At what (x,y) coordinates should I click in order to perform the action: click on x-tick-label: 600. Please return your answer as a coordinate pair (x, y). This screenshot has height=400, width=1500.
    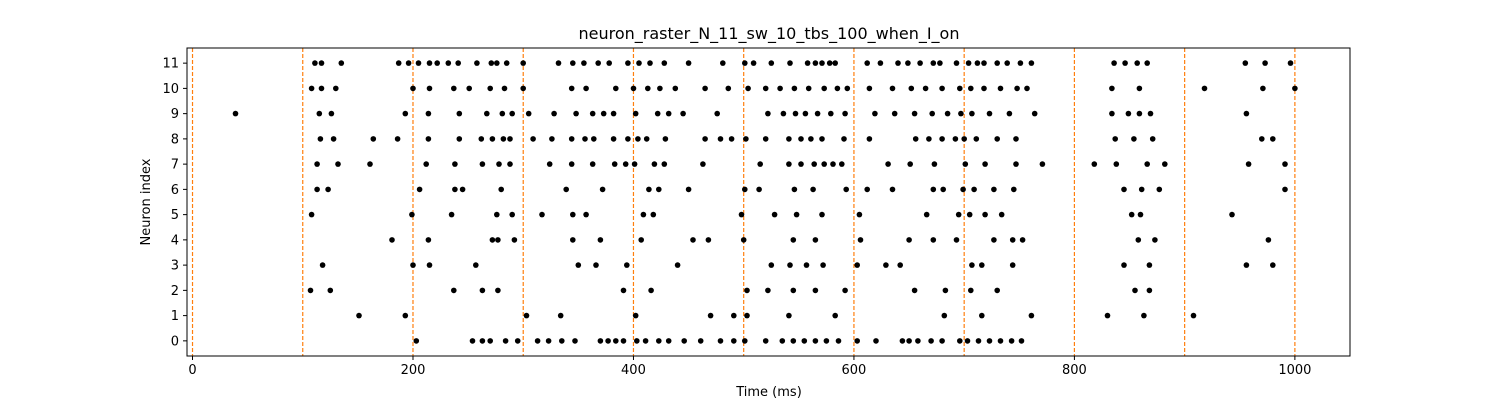
    Looking at the image, I should click on (854, 370).